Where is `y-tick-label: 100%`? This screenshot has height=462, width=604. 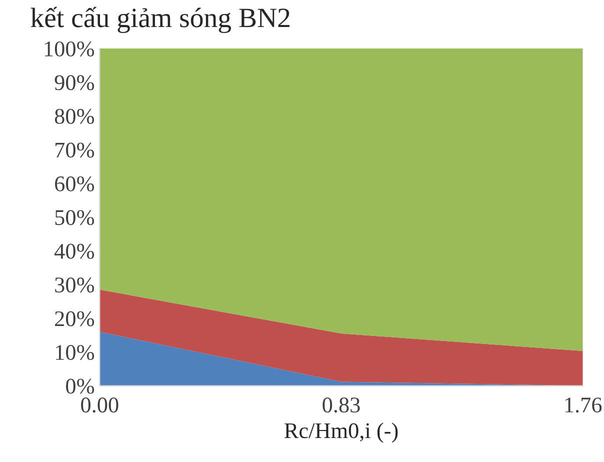 y-tick-label: 100% is located at coordinates (69, 49).